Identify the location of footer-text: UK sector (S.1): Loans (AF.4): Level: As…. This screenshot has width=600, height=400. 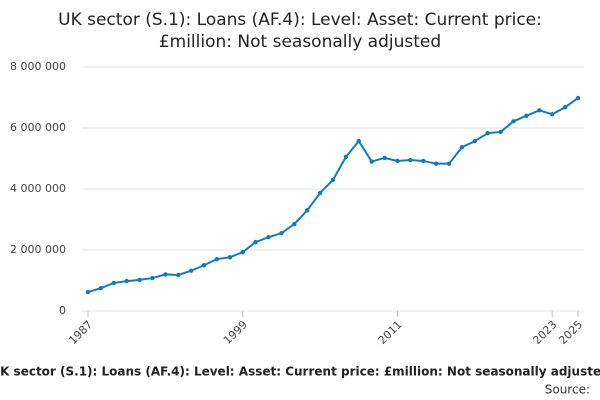
(300, 372).